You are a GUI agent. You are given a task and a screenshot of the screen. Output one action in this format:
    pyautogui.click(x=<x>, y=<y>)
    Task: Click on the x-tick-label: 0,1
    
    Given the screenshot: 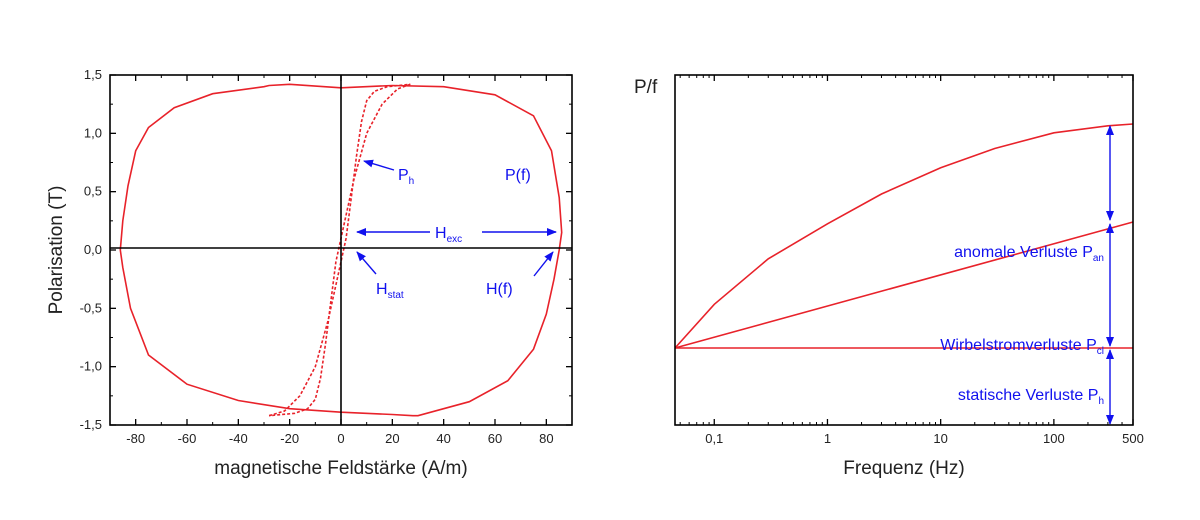 What is the action you would take?
    pyautogui.click(x=714, y=438)
    